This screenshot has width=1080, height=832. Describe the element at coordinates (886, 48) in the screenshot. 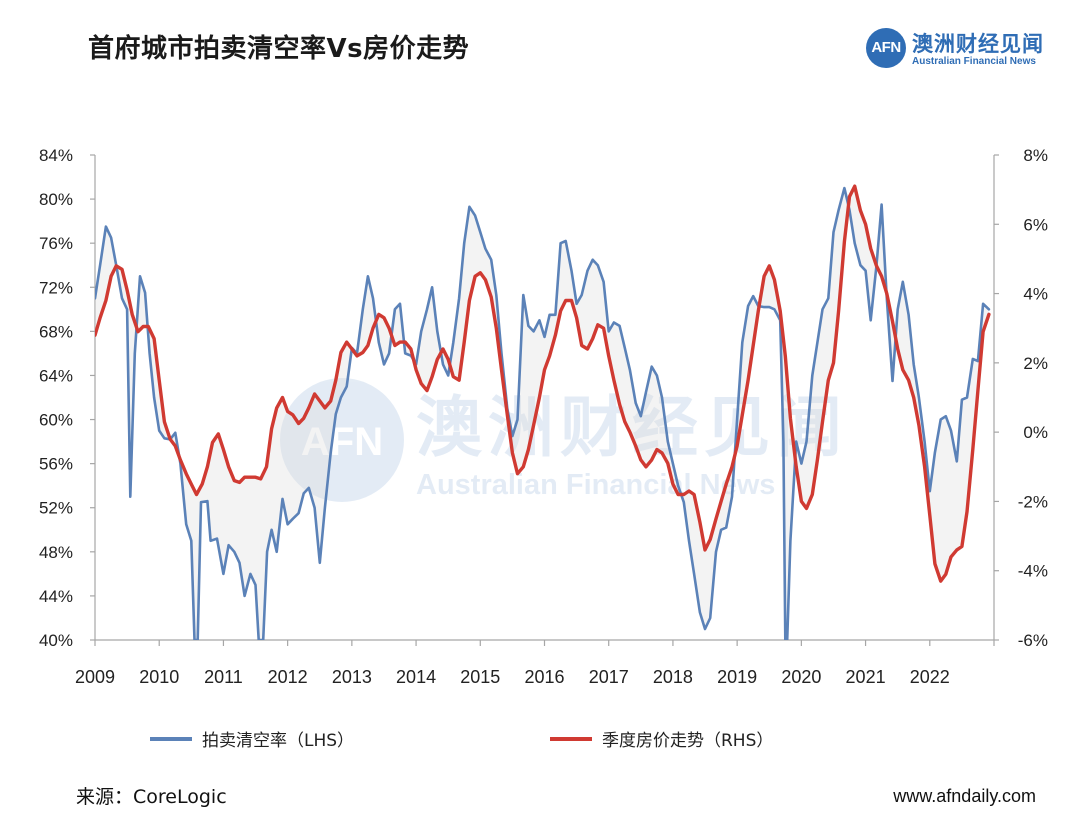

I see `afn-logo-icon: AFN` at that location.